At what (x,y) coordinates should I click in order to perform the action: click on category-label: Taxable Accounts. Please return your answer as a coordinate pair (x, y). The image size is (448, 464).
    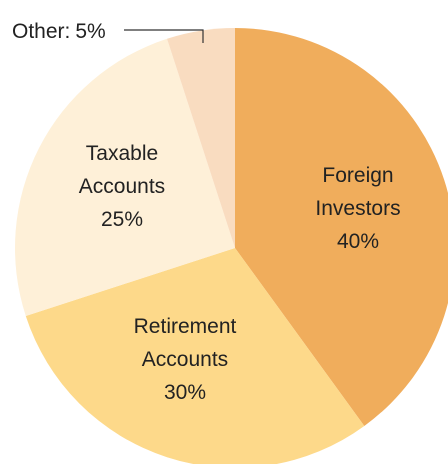
    Looking at the image, I should click on (122, 170).